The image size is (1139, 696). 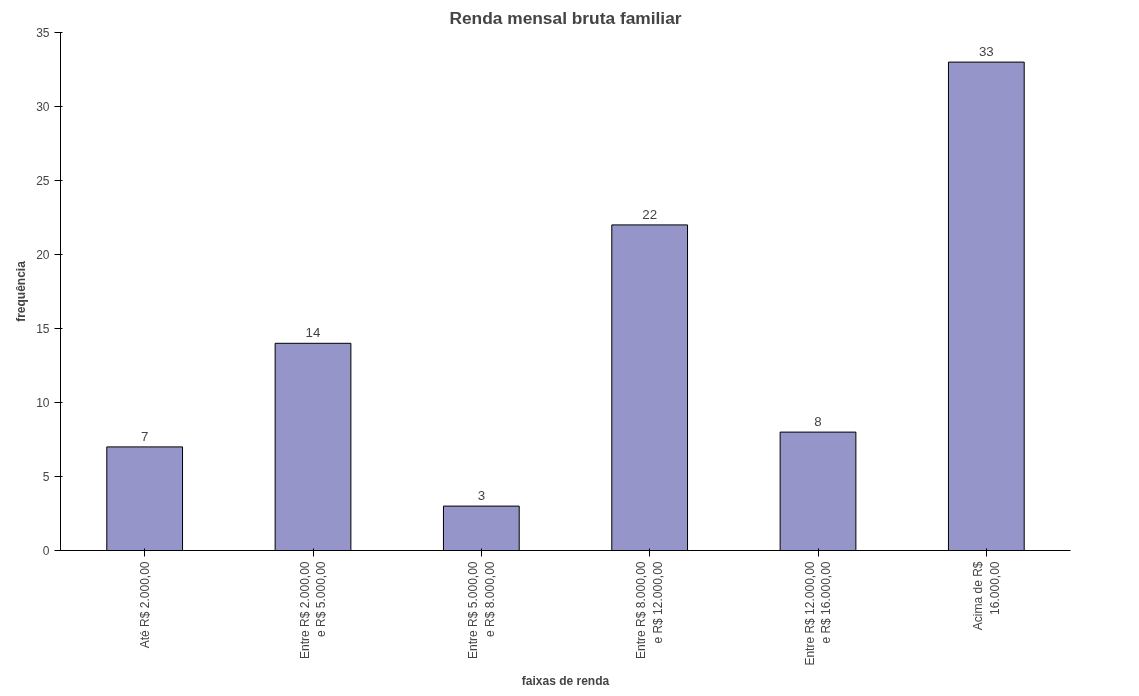 What do you see at coordinates (43, 403) in the screenshot?
I see `y-tick-label: 10` at bounding box center [43, 403].